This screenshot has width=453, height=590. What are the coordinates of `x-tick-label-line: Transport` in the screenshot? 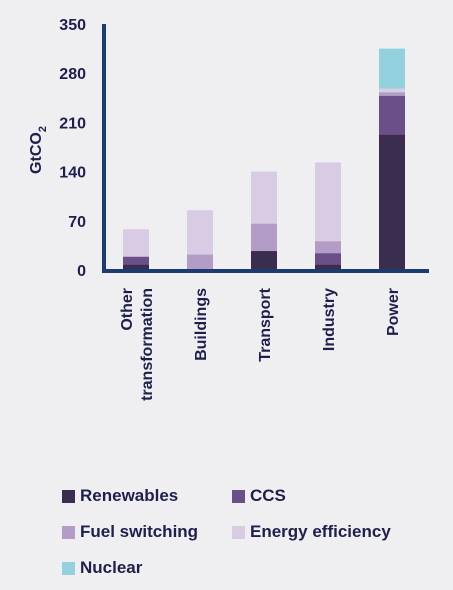 It's located at (265, 324).